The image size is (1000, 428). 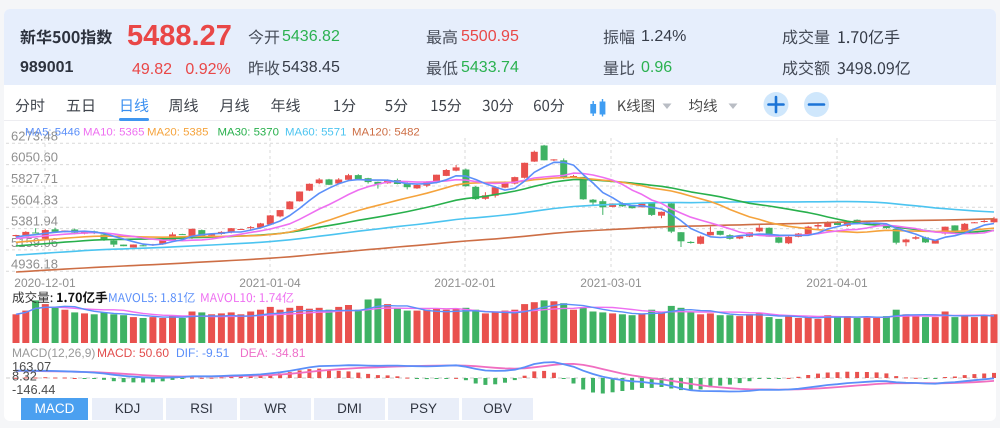 I want to click on svg-text: 5381.94, so click(x=34, y=221).